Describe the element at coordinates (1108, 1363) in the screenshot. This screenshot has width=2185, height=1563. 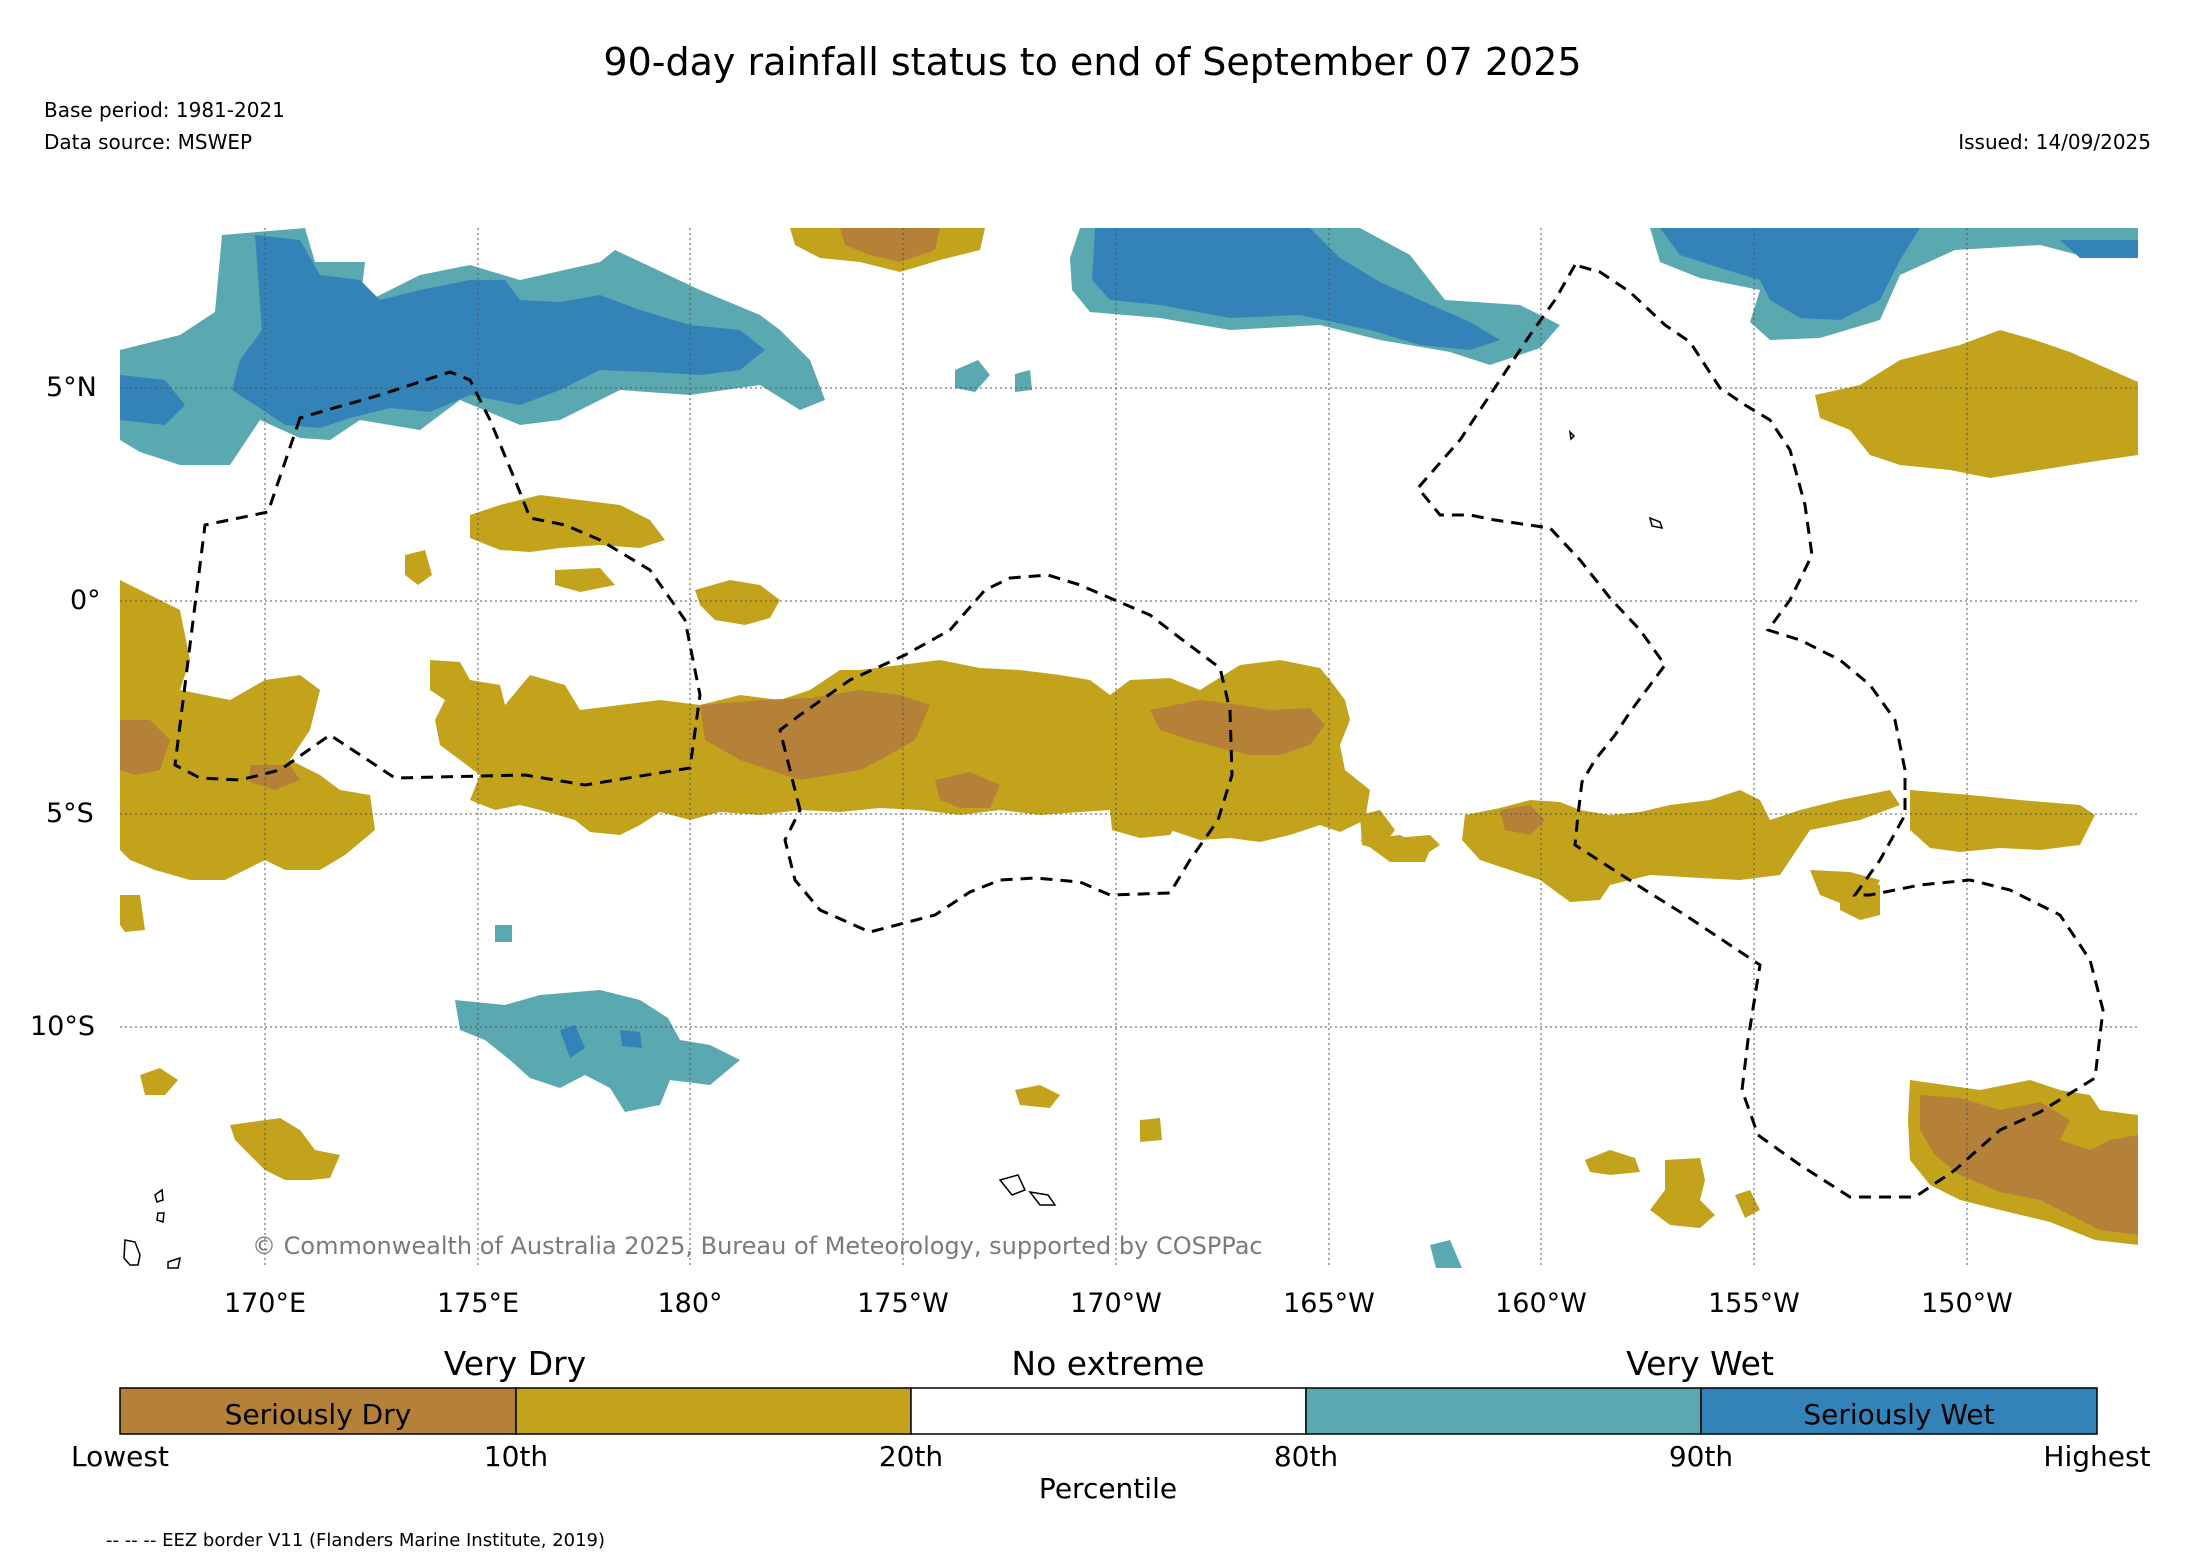
I see `colorbar-heading-no-extreme: No extreme` at that location.